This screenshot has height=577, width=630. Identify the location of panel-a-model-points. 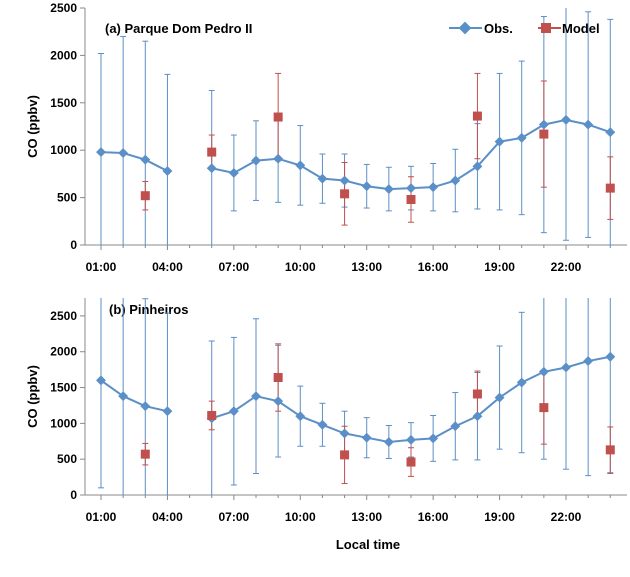
(377, 157).